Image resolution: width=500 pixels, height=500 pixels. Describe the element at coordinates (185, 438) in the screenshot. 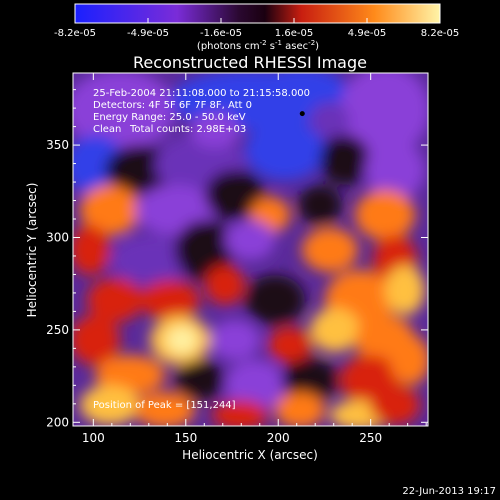

I see `x-tick-label: 150` at that location.